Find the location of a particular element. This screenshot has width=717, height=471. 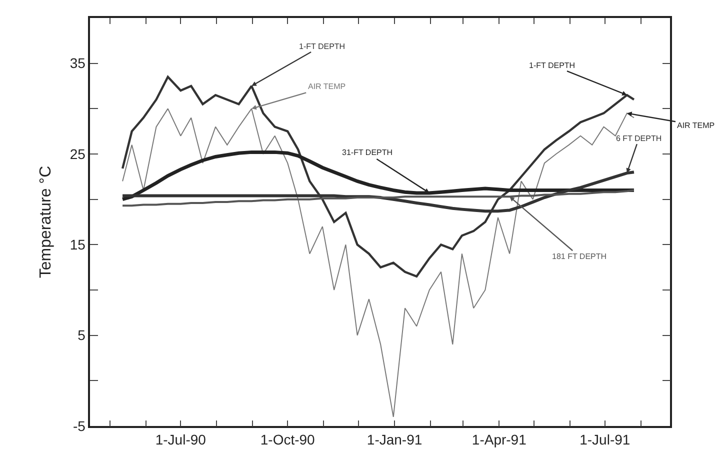

x-tick-label: 1-Jan-91 is located at coordinates (394, 440).